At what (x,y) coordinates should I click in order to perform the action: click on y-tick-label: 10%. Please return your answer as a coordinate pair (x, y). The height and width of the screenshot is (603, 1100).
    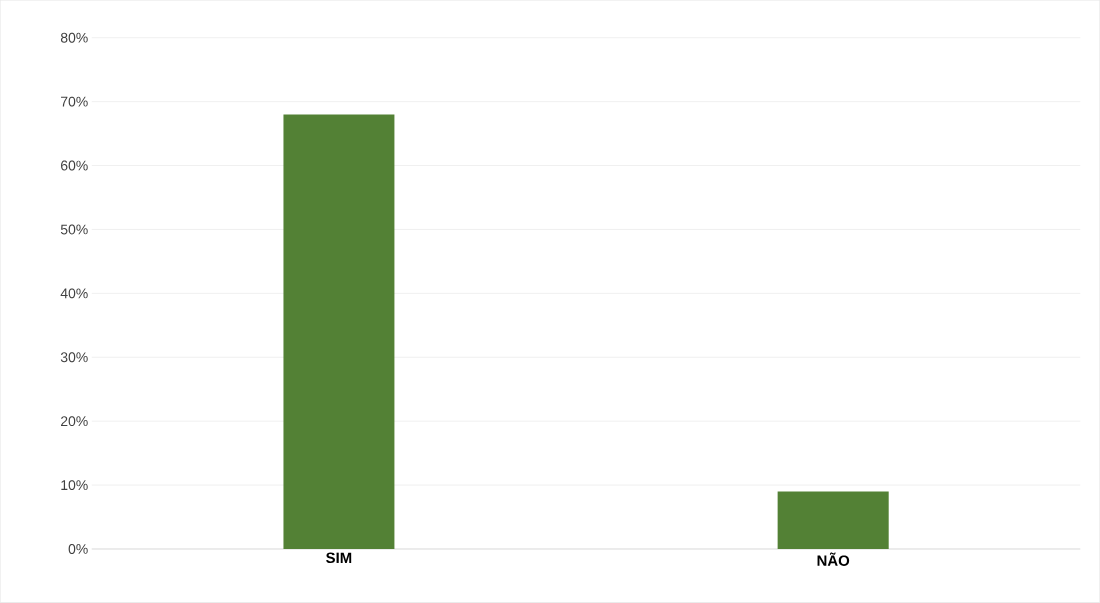
    Looking at the image, I should click on (74, 485).